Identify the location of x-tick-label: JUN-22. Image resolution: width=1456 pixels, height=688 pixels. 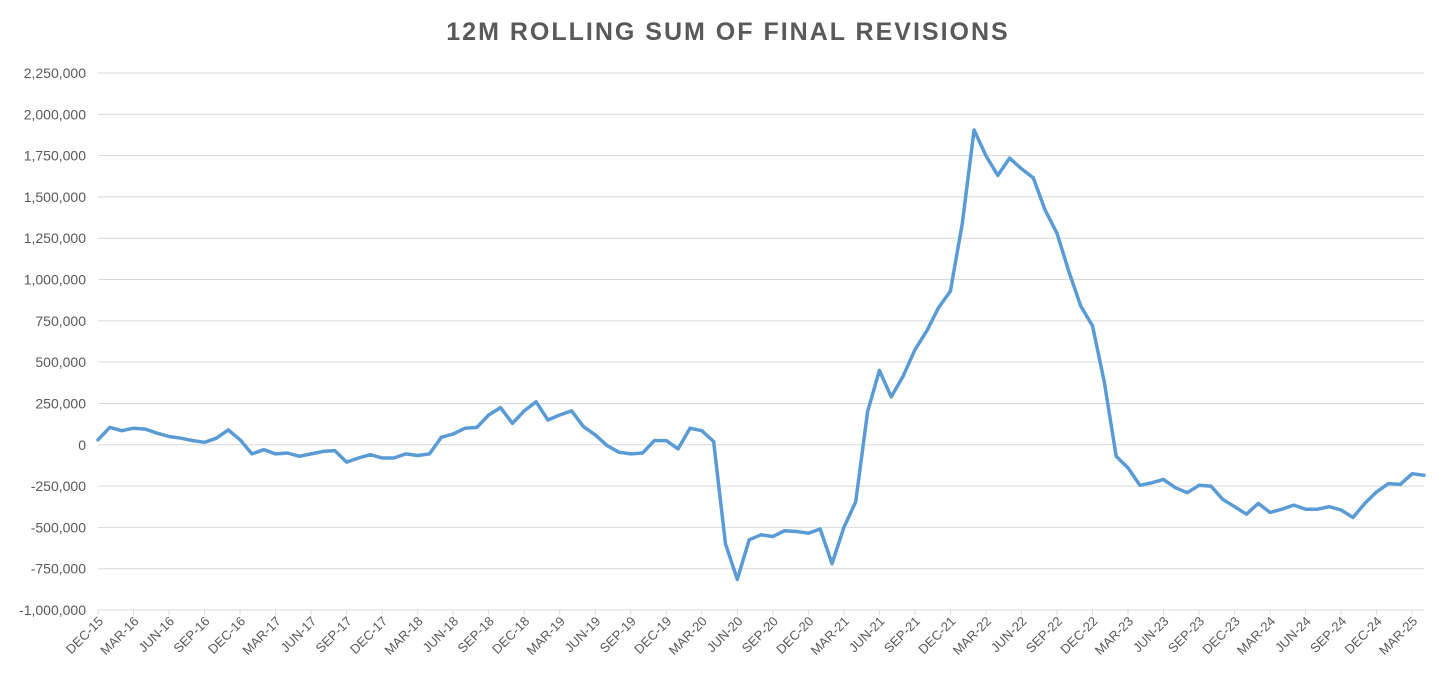
(1009, 635).